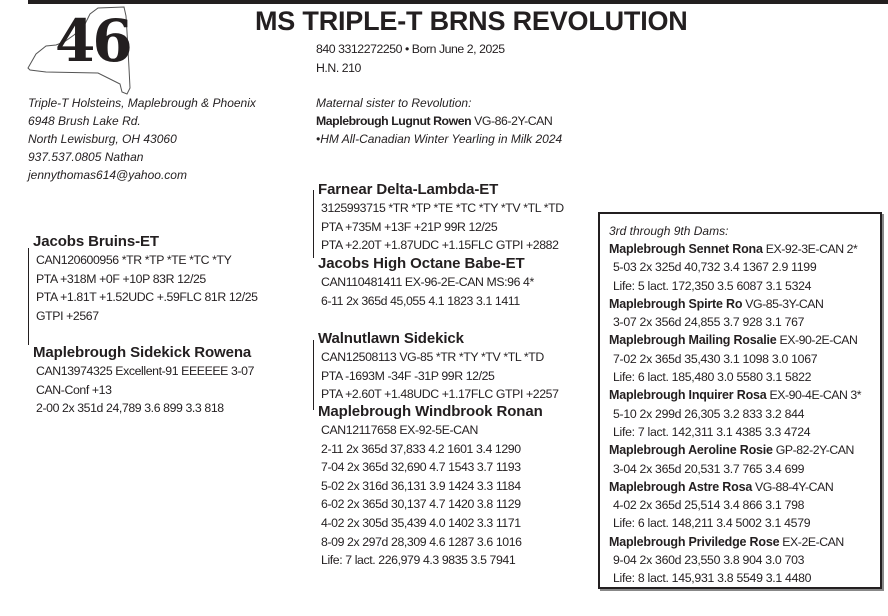 This screenshot has height=616, width=888. What do you see at coordinates (67, 315) in the screenshot?
I see `animal-detail-line: GTPI +2567` at bounding box center [67, 315].